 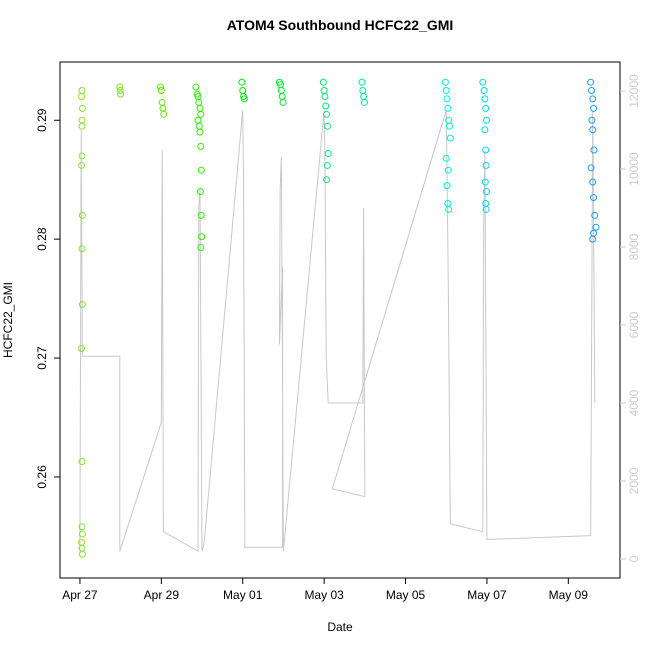 I want to click on y2-tick-label: 12000, so click(x=634, y=91).